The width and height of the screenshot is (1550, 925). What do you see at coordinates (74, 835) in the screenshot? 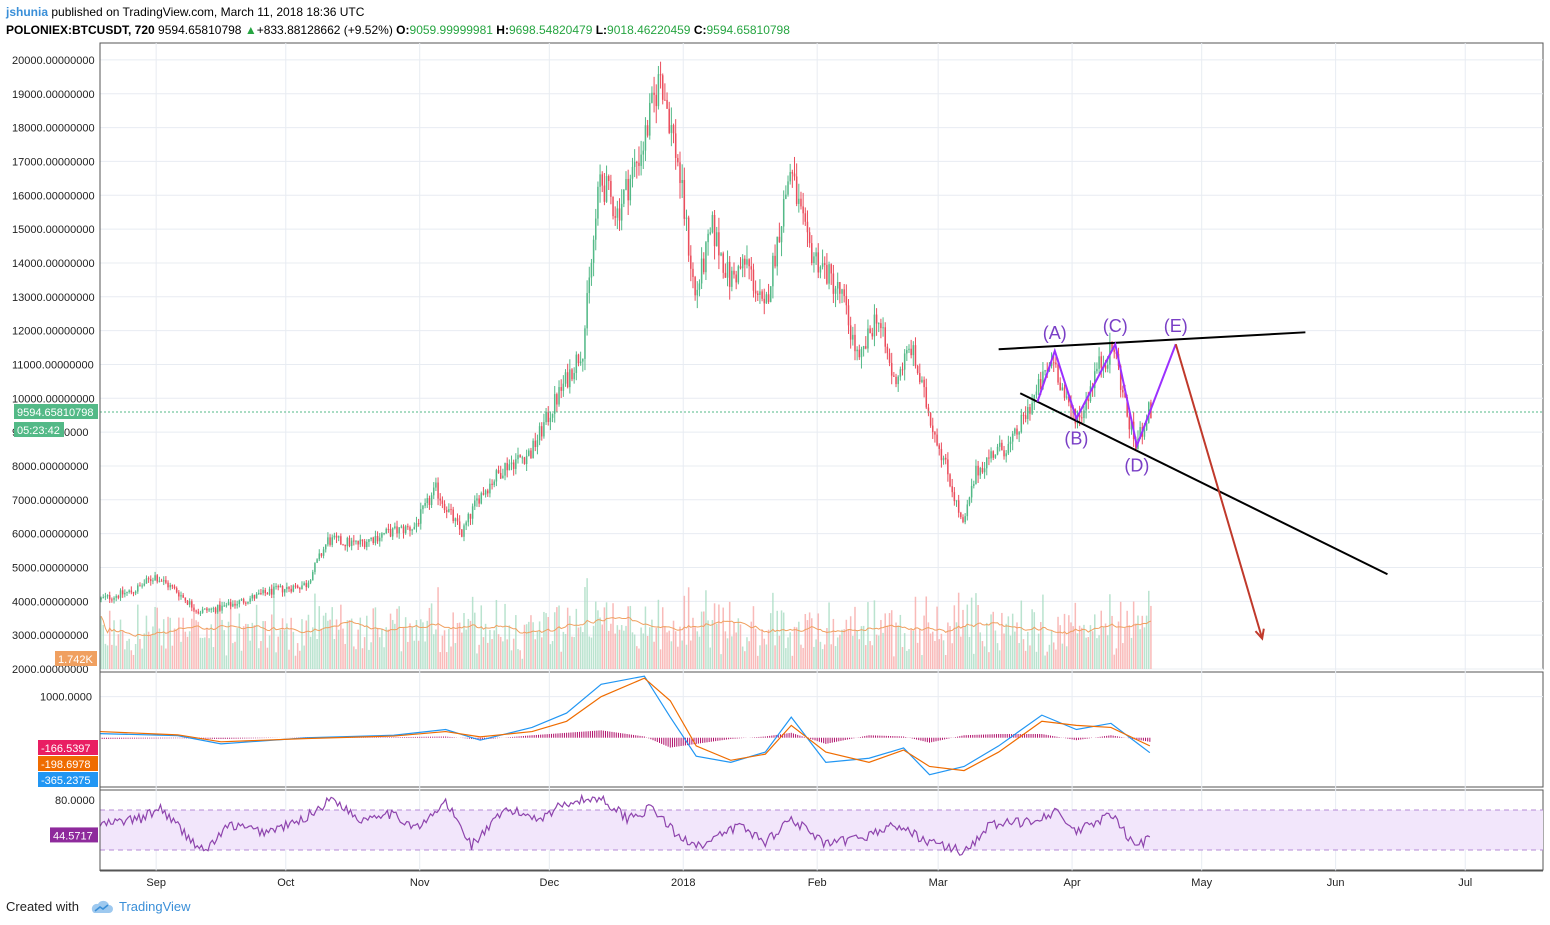
I see `rsi-tag-bg` at bounding box center [74, 835].